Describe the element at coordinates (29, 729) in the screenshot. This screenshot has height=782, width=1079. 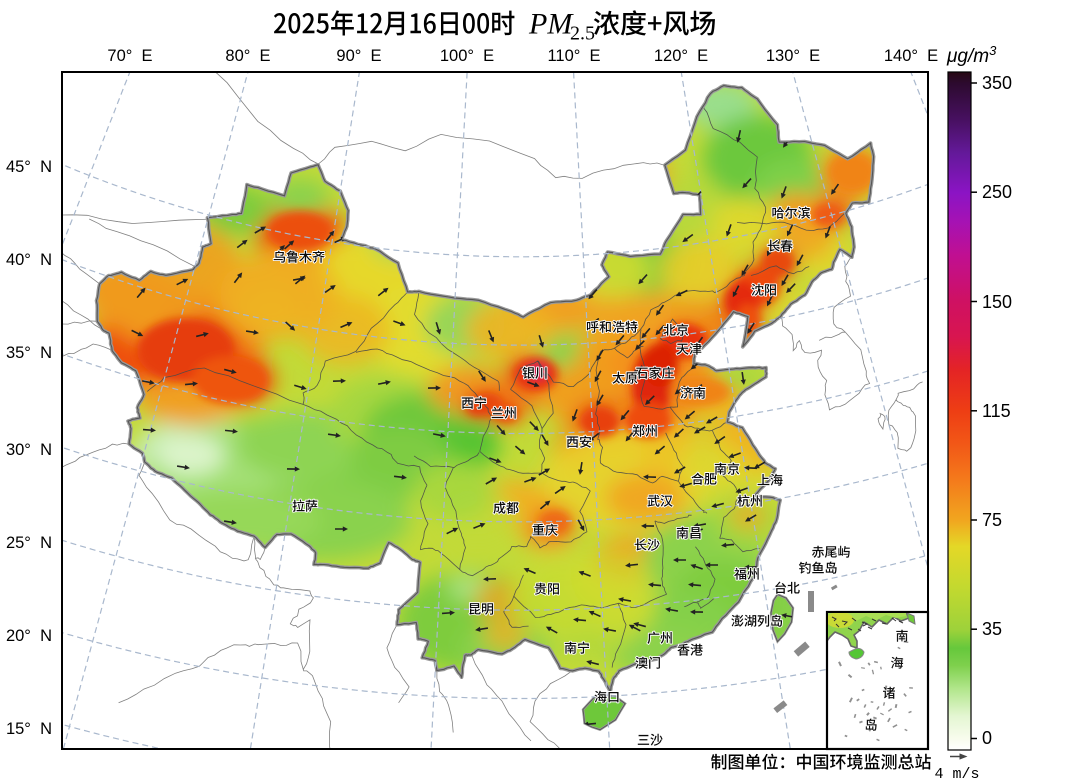
I see `svg-text: 15° N` at that location.